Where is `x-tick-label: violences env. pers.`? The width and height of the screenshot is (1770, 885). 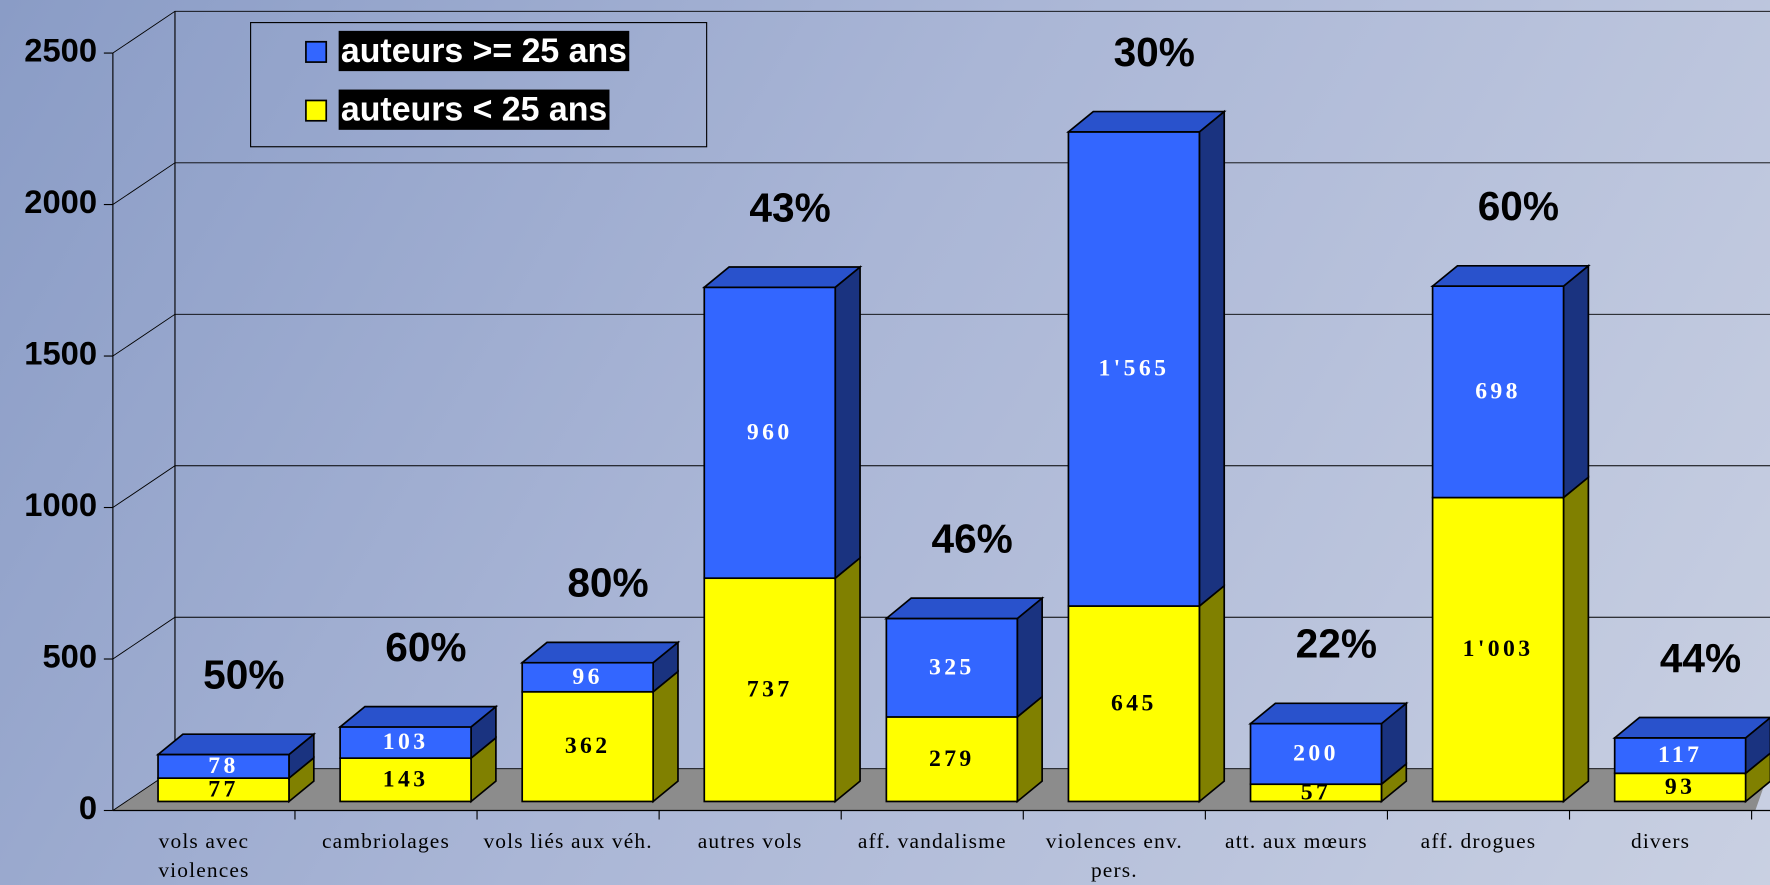
x-tick-label: violences env. pers. is located at coordinates (1114, 856).